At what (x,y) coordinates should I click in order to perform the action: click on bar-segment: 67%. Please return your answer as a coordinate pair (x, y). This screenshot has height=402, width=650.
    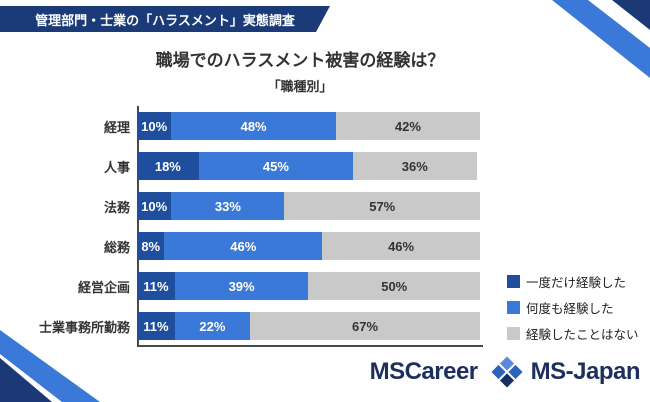
    Looking at the image, I should click on (365, 326).